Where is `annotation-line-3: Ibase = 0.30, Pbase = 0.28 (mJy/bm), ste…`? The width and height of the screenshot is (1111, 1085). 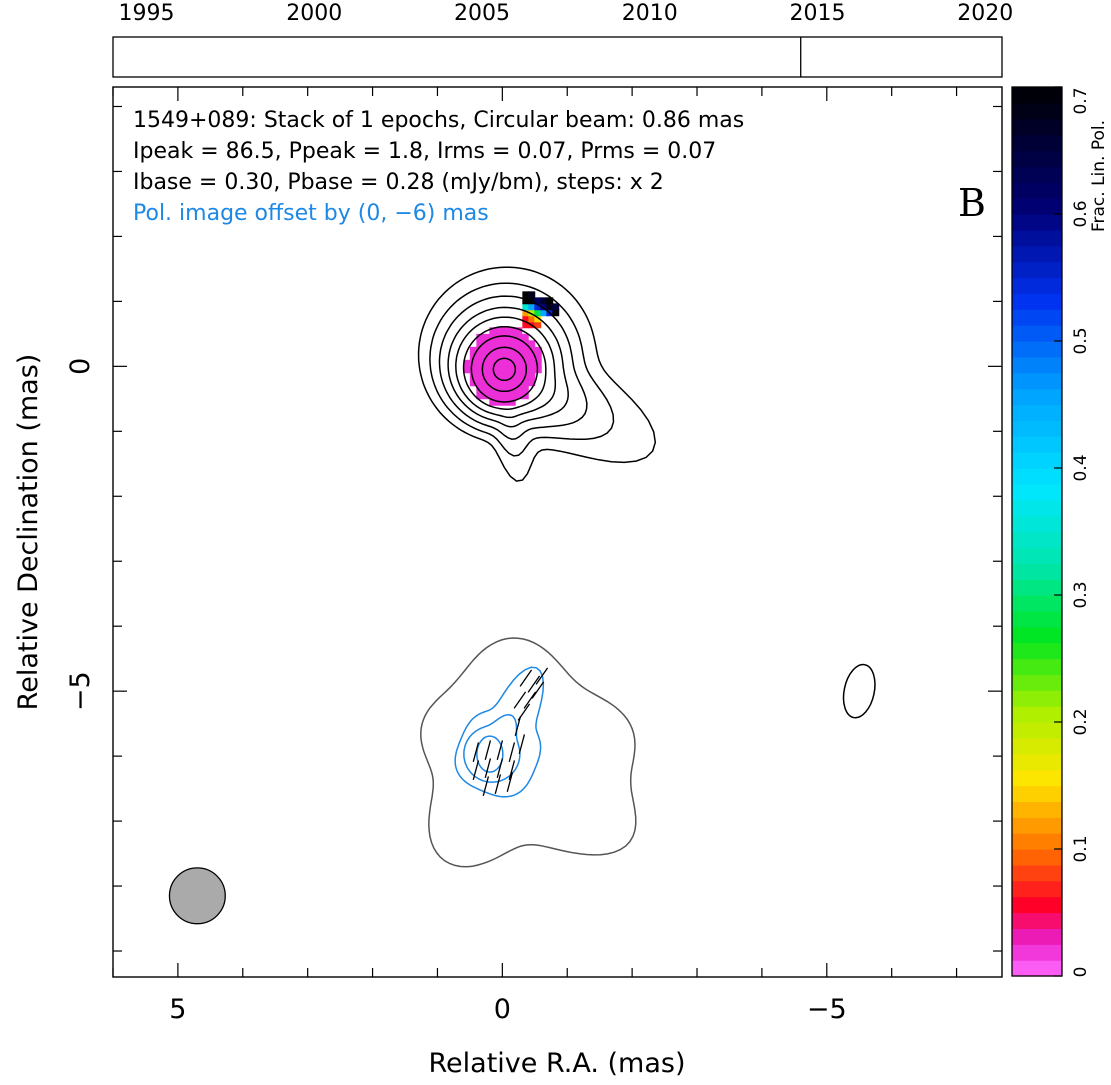
annotation-line-3: Ibase = 0.30, Pbase = 0.28 (mJy/bm), ste… is located at coordinates (398, 182).